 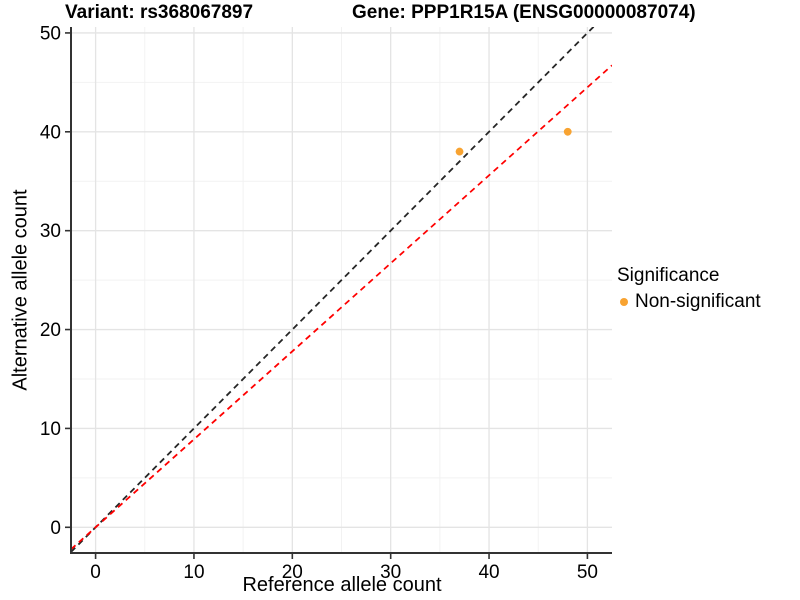 What do you see at coordinates (488, 572) in the screenshot?
I see `x-tick-label: 40` at bounding box center [488, 572].